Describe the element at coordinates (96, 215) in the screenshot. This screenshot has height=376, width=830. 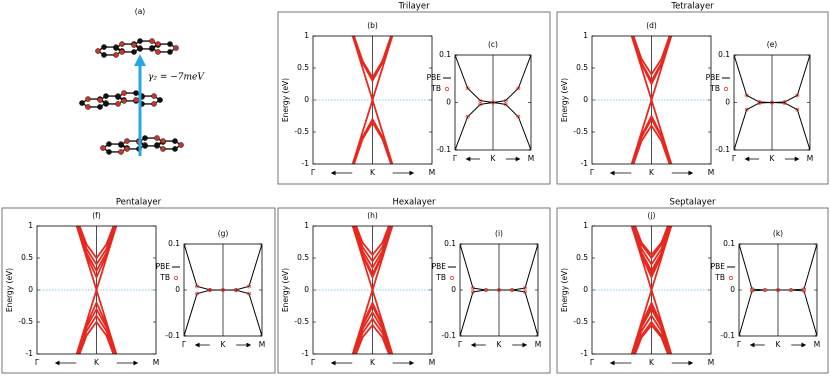
I see `panel-label: (f)` at that location.